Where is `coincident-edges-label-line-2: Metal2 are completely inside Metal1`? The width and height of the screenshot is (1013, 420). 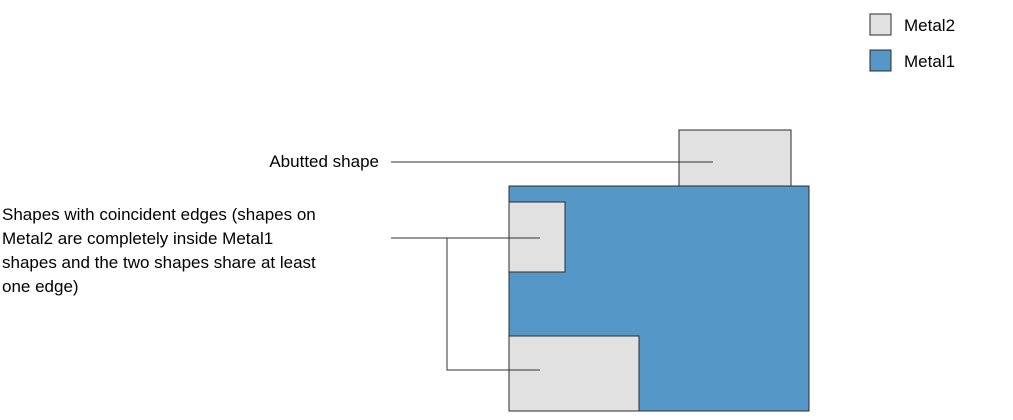
coincident-edges-label-line-2: Metal2 are completely inside Metal1 is located at coordinates (137, 238).